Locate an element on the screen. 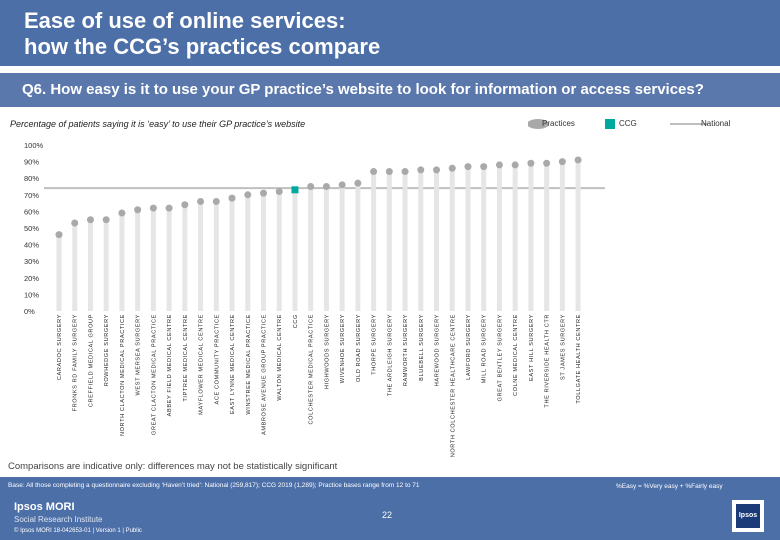  category-label: FRONKS RD FAMILY SURGERY is located at coordinates (76, 362).